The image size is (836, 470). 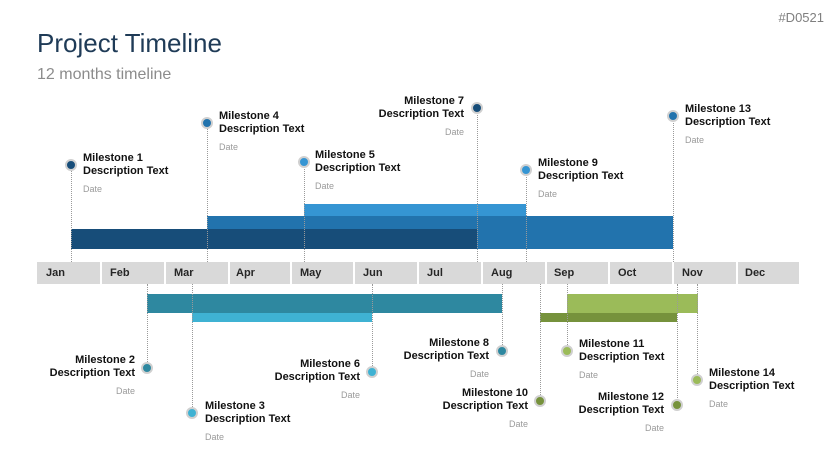 I want to click on milestone-4-label: Milestone 4 Description Text Date, so click(x=261, y=132).